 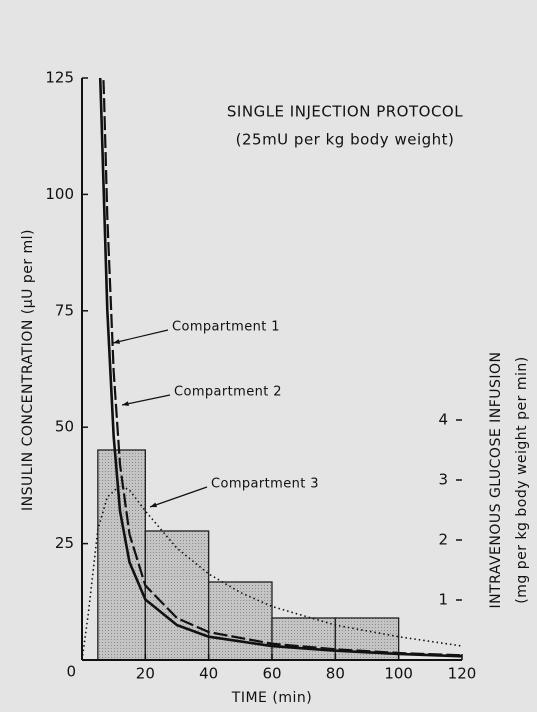 I want to click on y-tick-label: 125, so click(x=59, y=78).